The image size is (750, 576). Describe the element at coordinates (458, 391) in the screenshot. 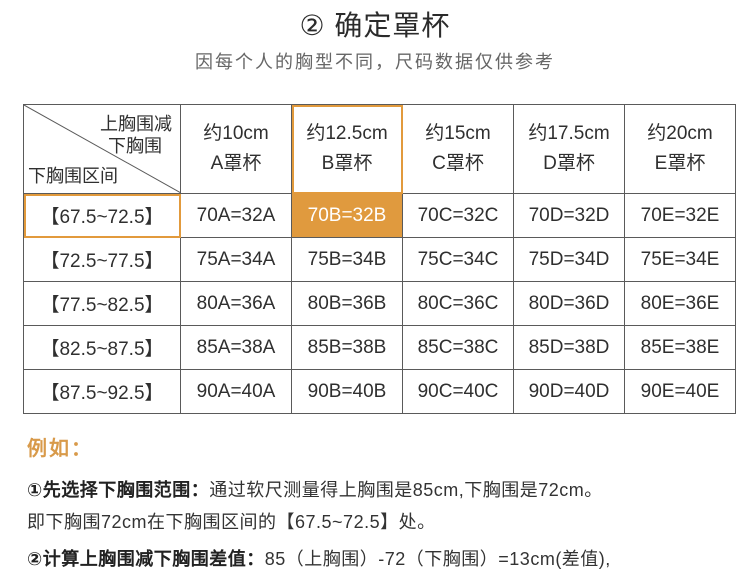

I see `size-cell: 90C=40C` at that location.